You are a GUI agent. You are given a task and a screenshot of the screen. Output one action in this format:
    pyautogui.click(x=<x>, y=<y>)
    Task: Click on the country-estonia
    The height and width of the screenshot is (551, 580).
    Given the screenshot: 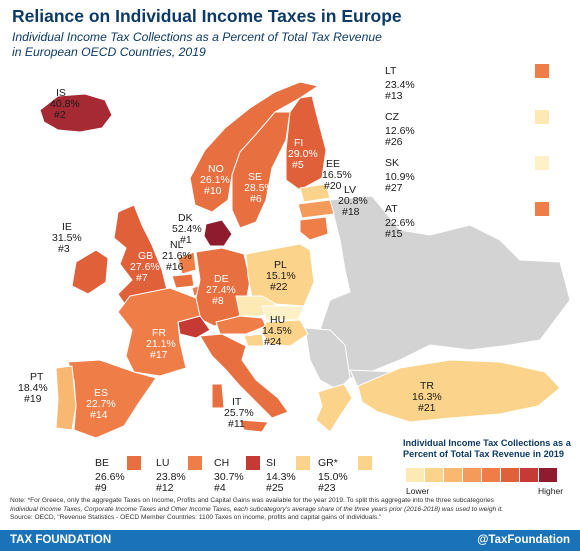 What is the action you would take?
    pyautogui.click(x=315, y=193)
    